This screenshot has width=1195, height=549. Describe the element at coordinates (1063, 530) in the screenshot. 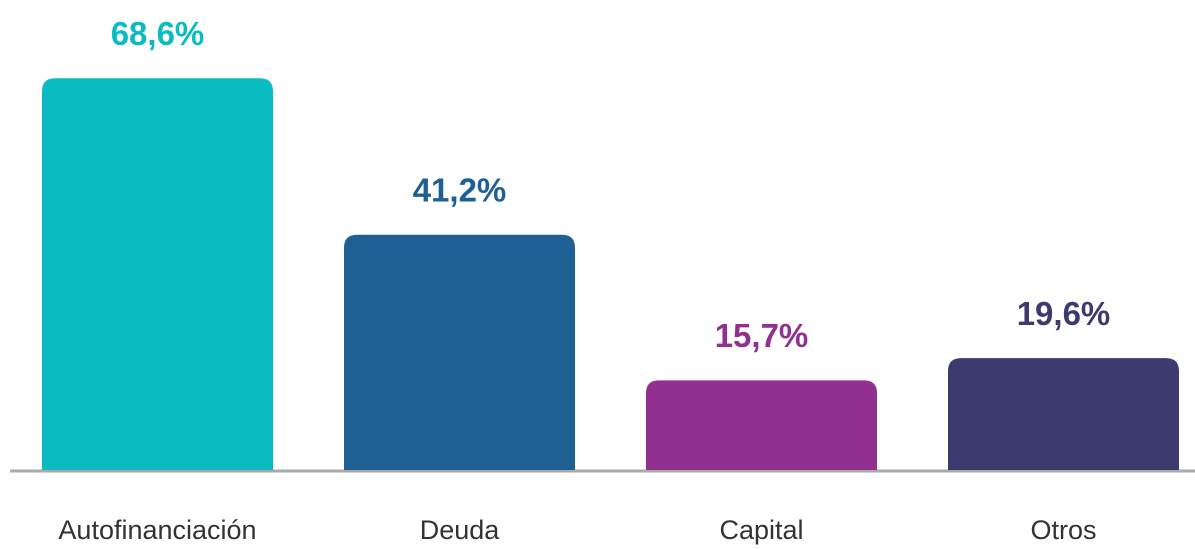

I see `x-tick-label: Otros` at that location.